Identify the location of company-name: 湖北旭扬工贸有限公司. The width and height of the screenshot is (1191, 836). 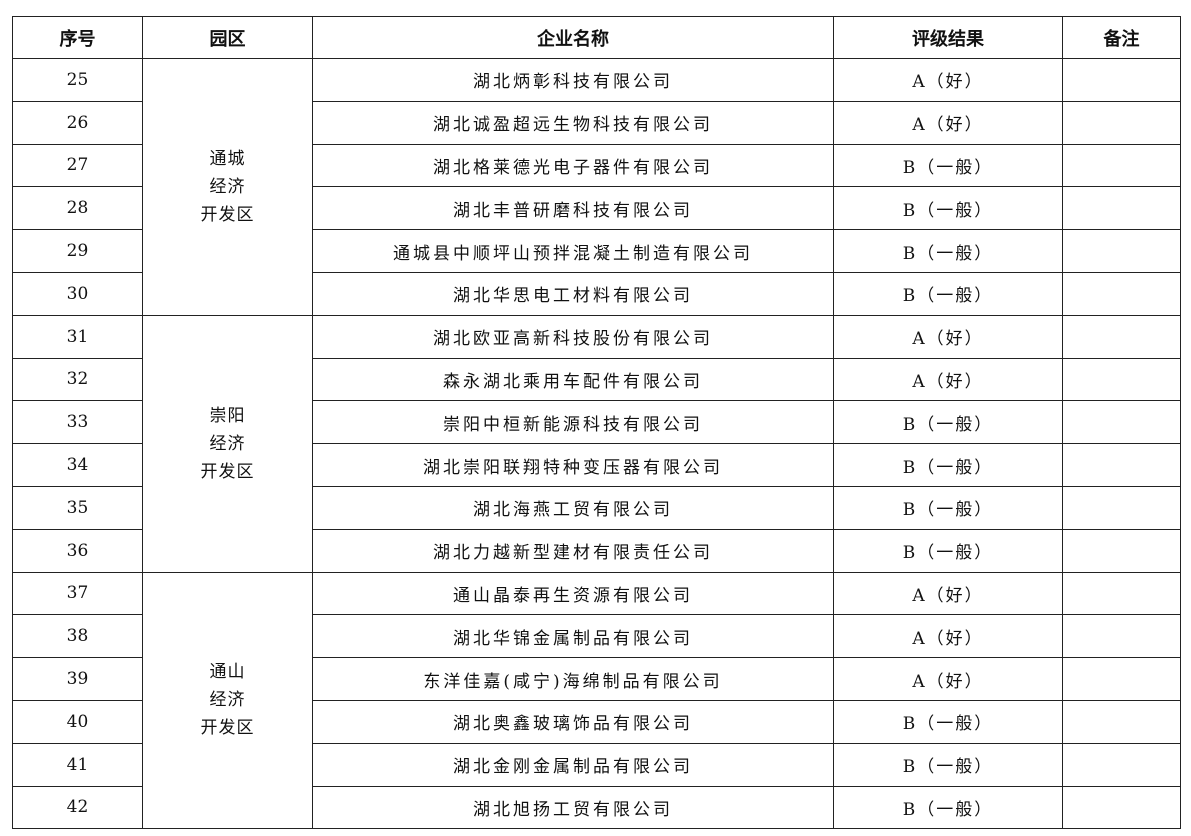
(573, 807).